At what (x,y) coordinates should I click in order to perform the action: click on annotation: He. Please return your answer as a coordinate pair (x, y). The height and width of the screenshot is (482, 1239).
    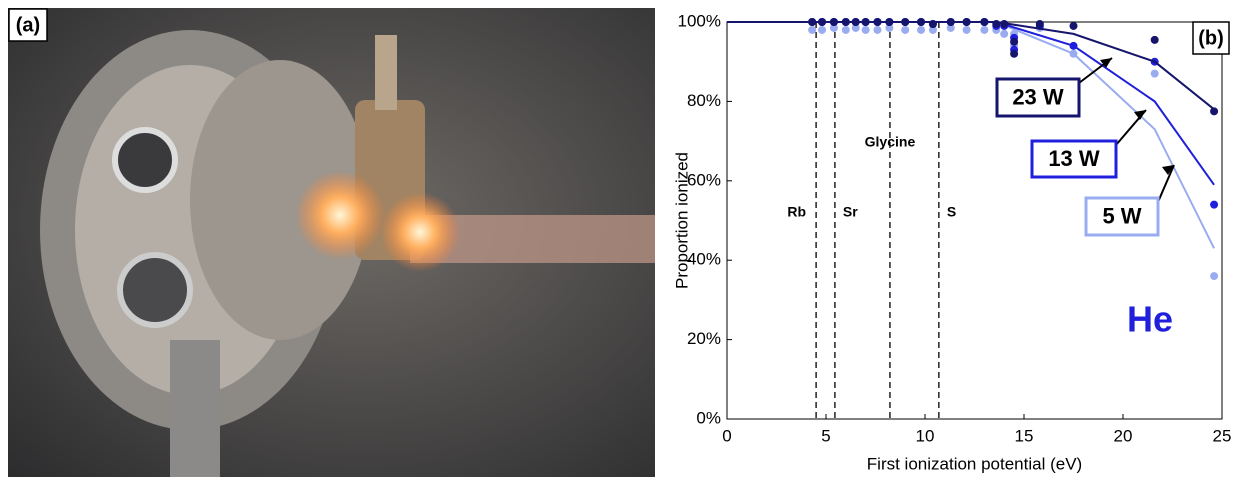
    Looking at the image, I should click on (1150, 319).